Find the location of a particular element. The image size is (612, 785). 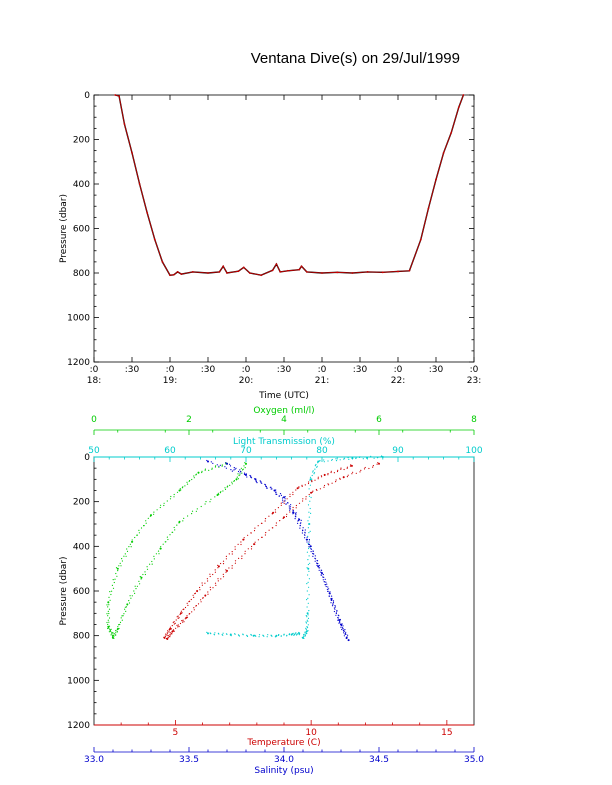

x-tick-label: :30 is located at coordinates (284, 370).